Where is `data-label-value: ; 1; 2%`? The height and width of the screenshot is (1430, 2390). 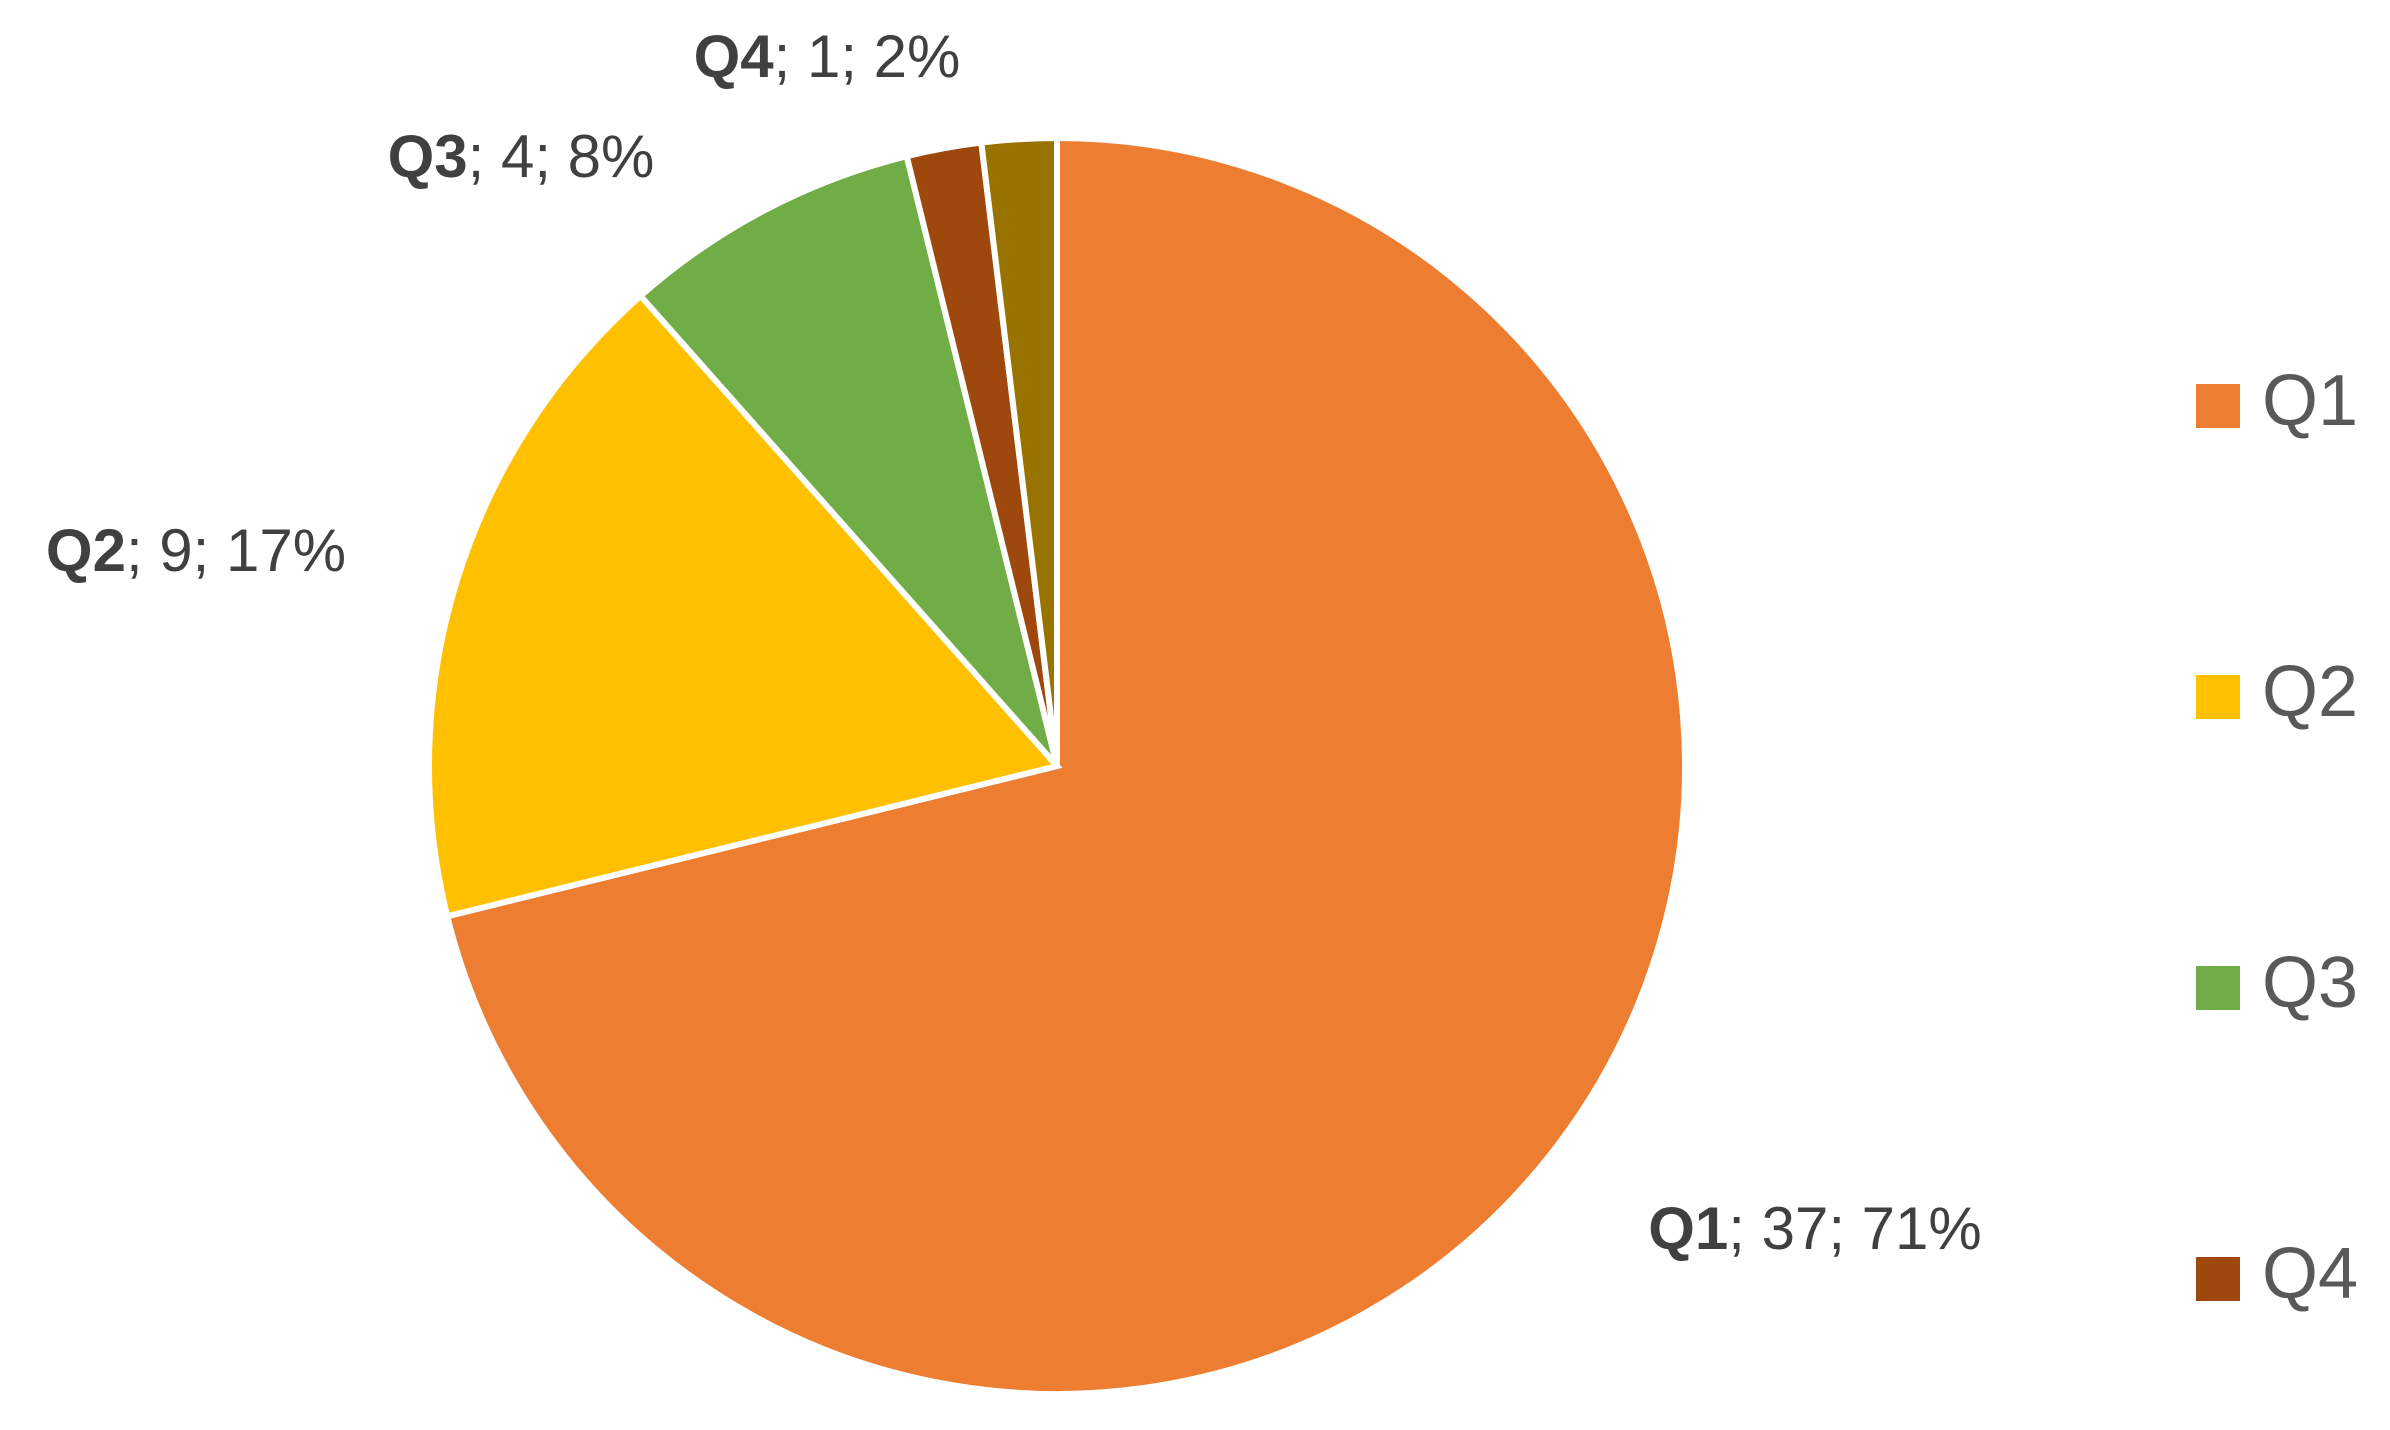 data-label-value: ; 1; 2% is located at coordinates (867, 56).